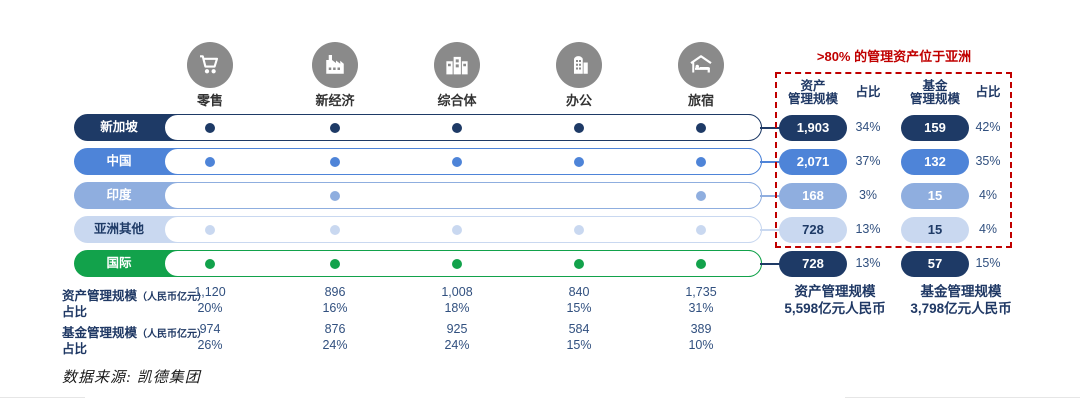  Describe the element at coordinates (540, 310) in the screenshot. I see `aum-share-by-type-row: 占比 20% 16% 18% 15% 31%` at that location.